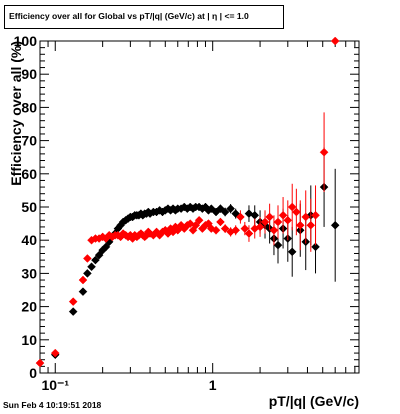 This screenshot has width=400, height=414. I want to click on y-tick-label: 20, so click(29, 307).